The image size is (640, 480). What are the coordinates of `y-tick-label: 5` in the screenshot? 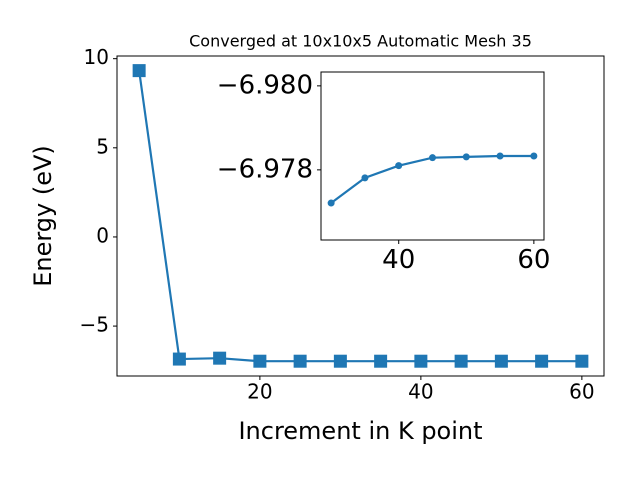 It's located at (102, 146).